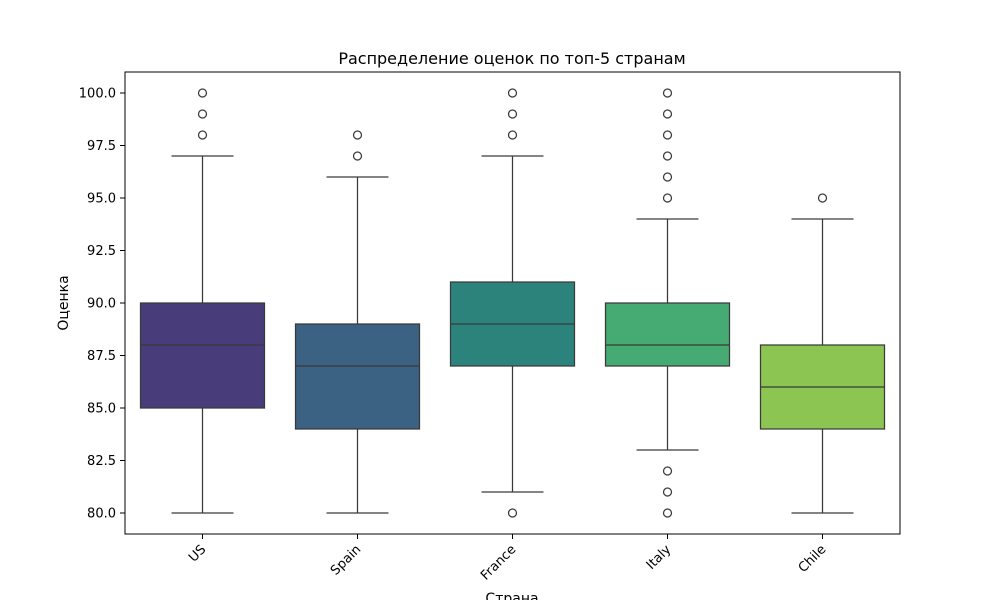 This screenshot has height=600, width=1000. Describe the element at coordinates (101, 461) in the screenshot. I see `y-tick-label: 82.5` at that location.